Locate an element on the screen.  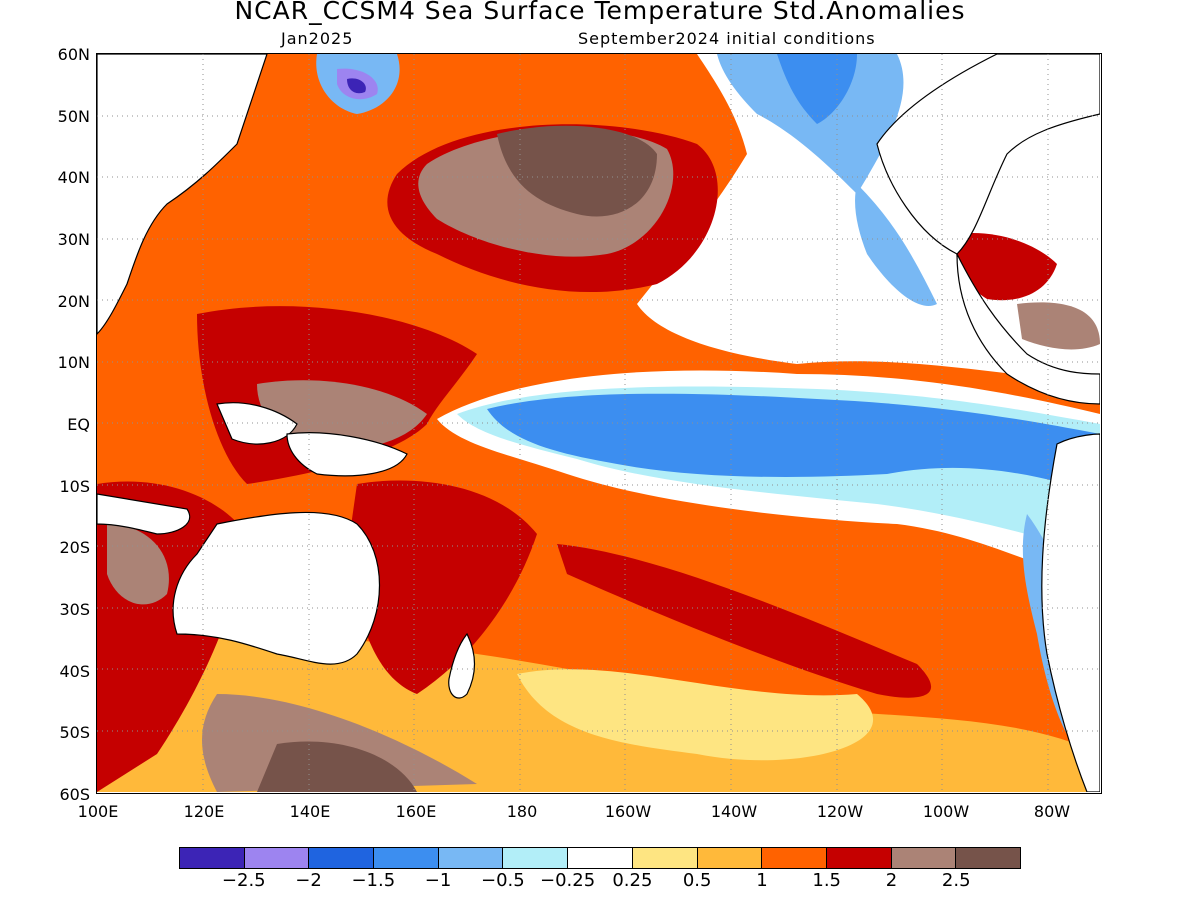
lat-label-50n: 50N is located at coordinates (73, 116).